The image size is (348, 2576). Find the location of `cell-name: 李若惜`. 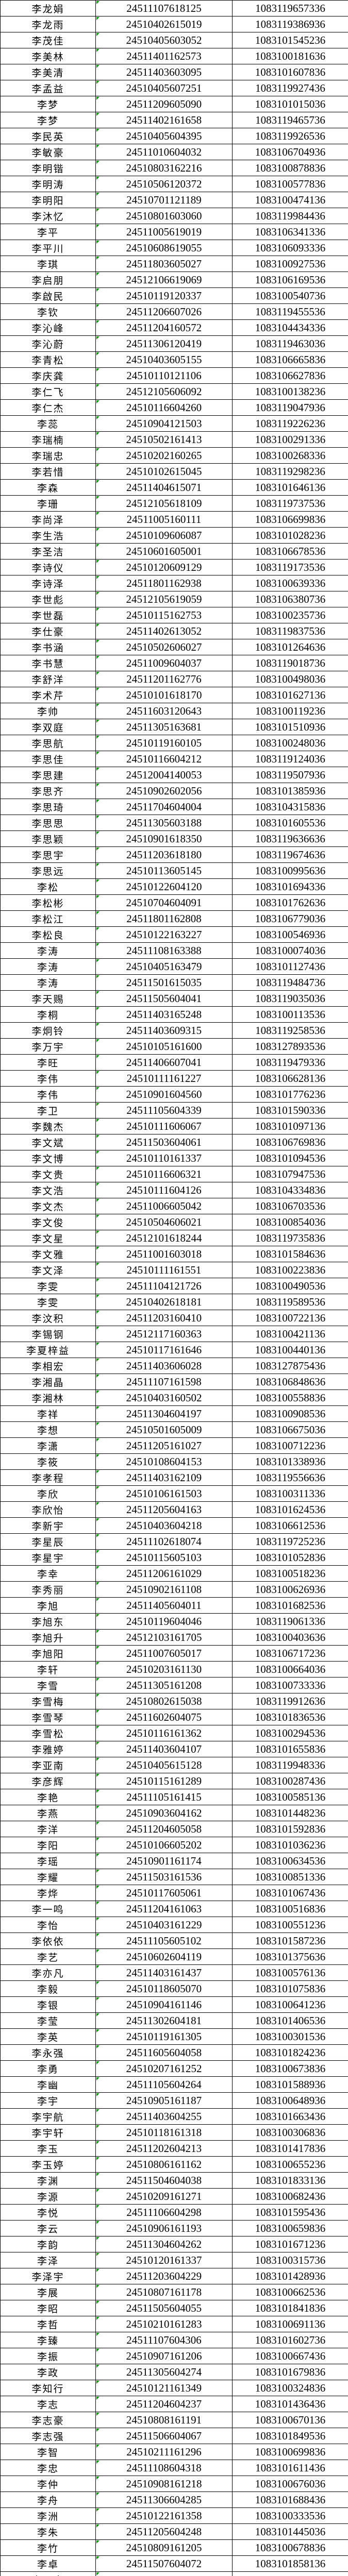

cell-name: 李若惜 is located at coordinates (48, 471).